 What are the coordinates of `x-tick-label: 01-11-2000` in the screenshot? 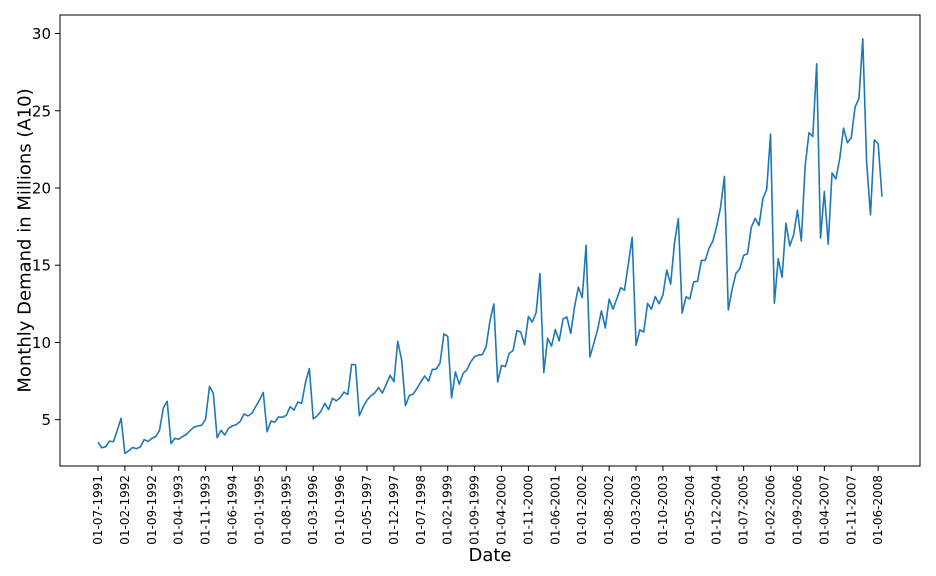 It's located at (528, 510).